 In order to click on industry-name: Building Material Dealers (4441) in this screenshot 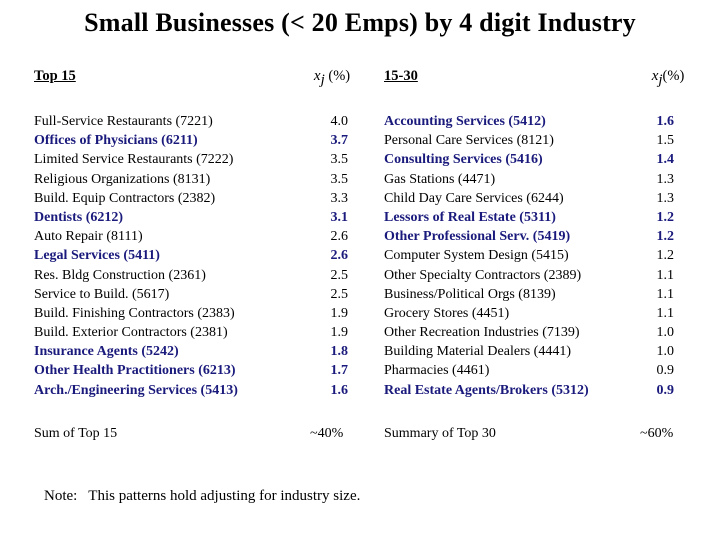, I will do `click(478, 352)`.